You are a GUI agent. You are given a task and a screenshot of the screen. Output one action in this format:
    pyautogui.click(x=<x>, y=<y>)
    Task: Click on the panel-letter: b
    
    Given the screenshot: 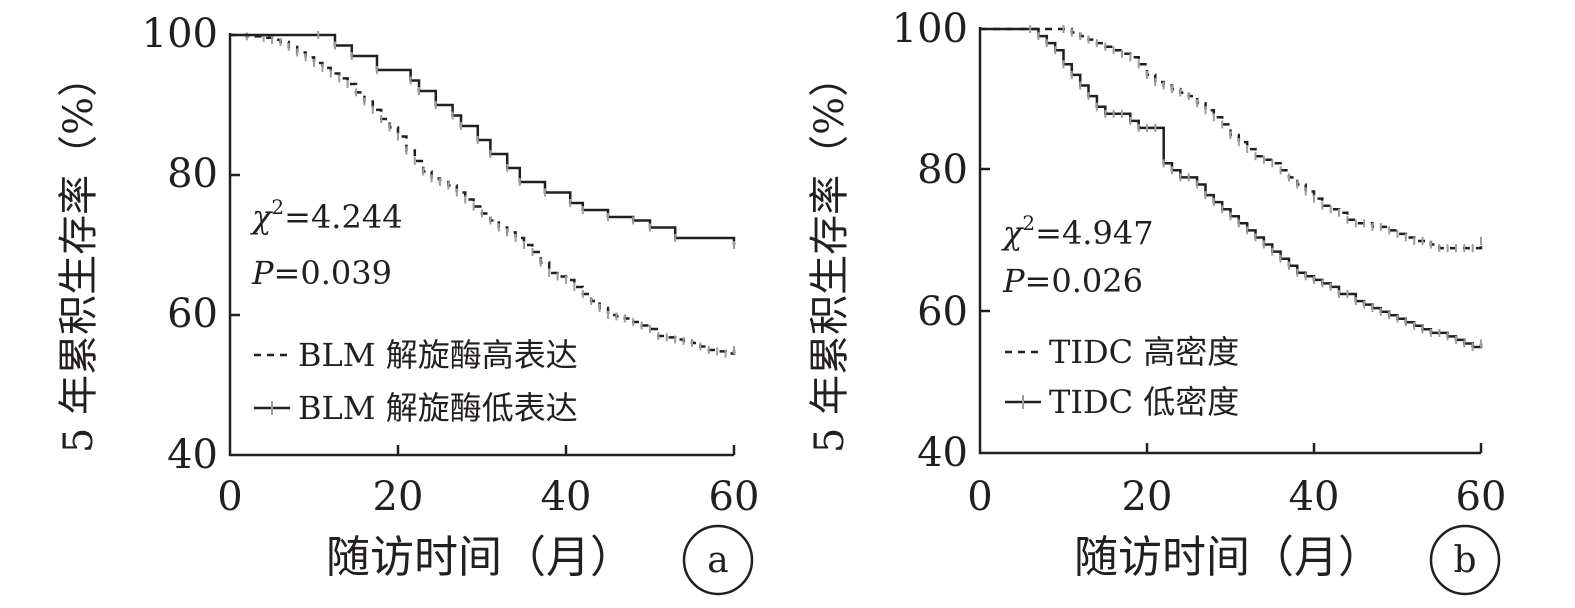 What is the action you would take?
    pyautogui.click(x=1464, y=560)
    